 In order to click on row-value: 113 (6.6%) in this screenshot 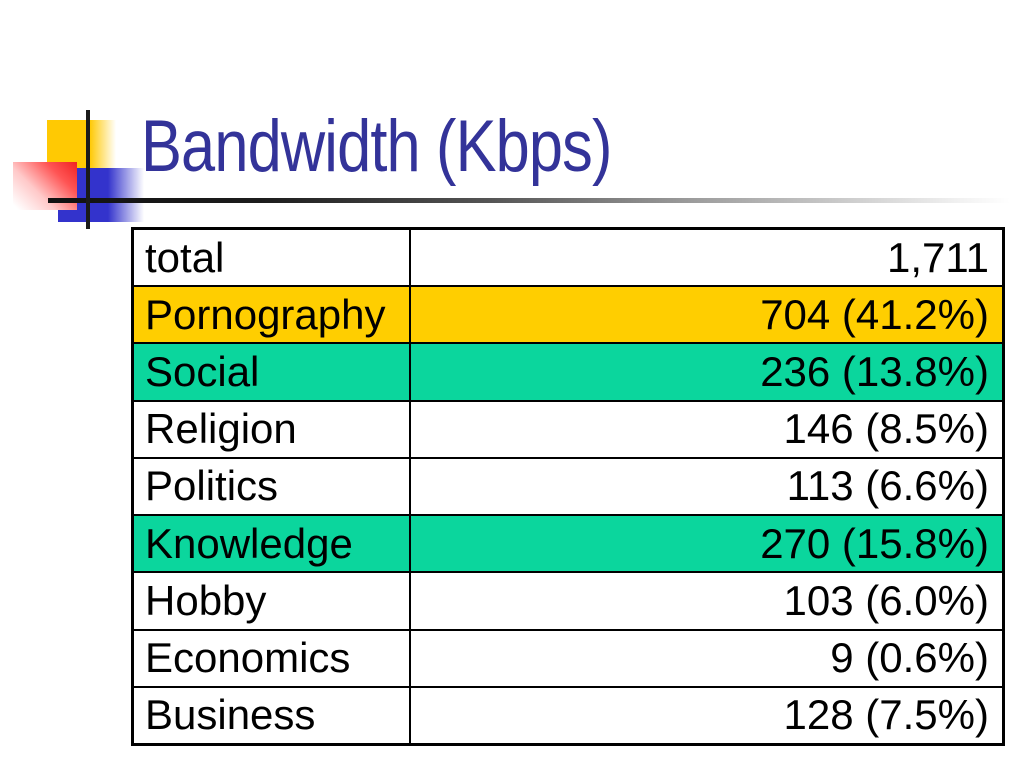, I will do `click(887, 486)`.